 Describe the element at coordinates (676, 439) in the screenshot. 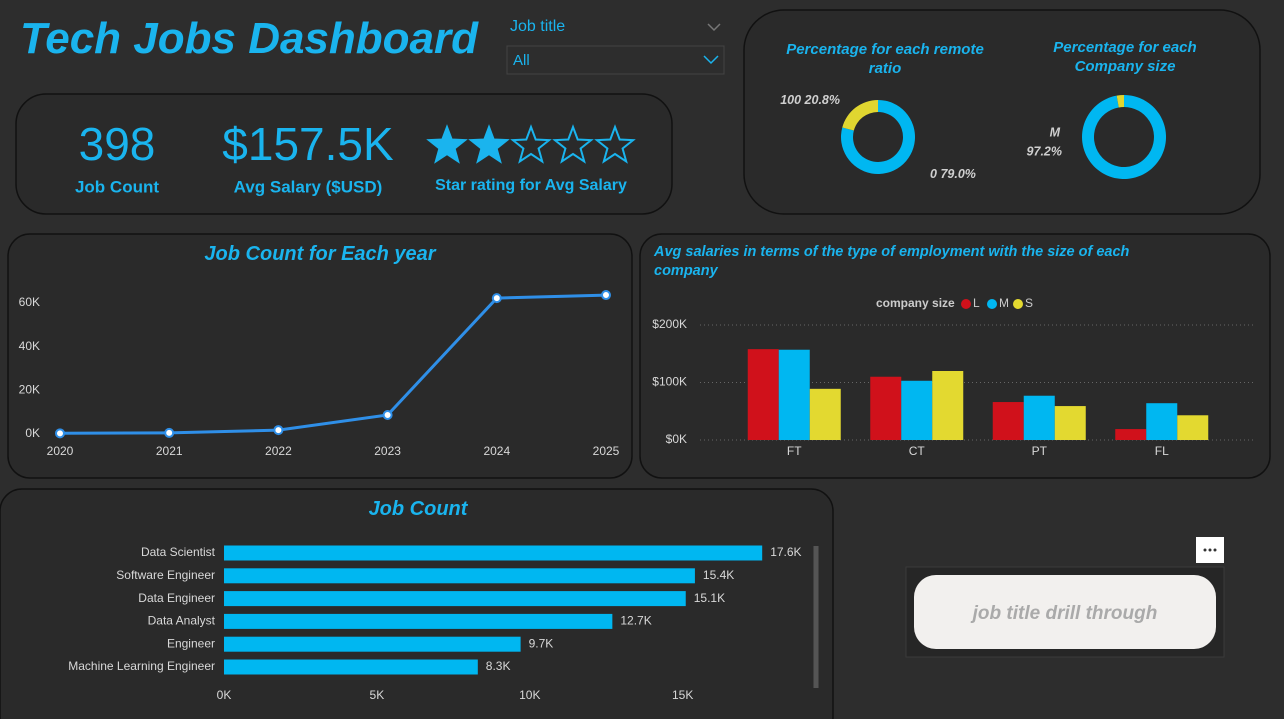

I see `y-tick-label: $0K` at that location.